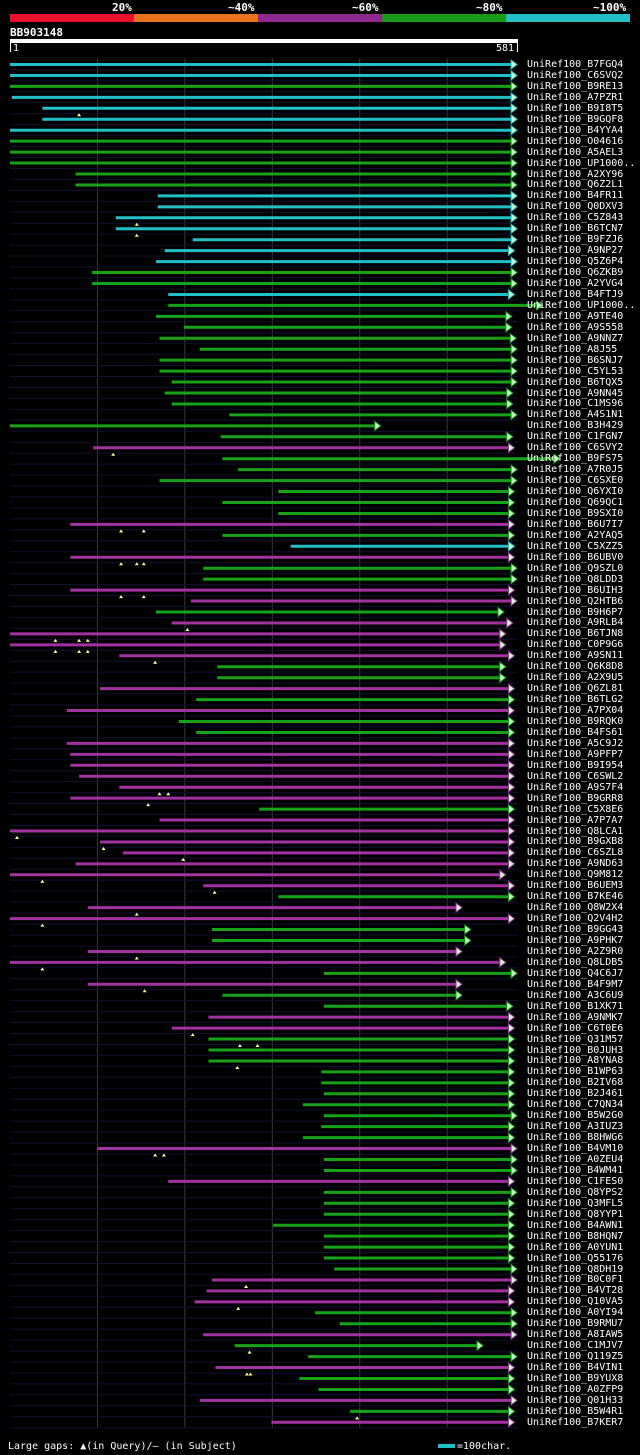  What do you see at coordinates (575, 711) in the screenshot?
I see `hit-label: UniRef100_A7PX04` at bounding box center [575, 711].